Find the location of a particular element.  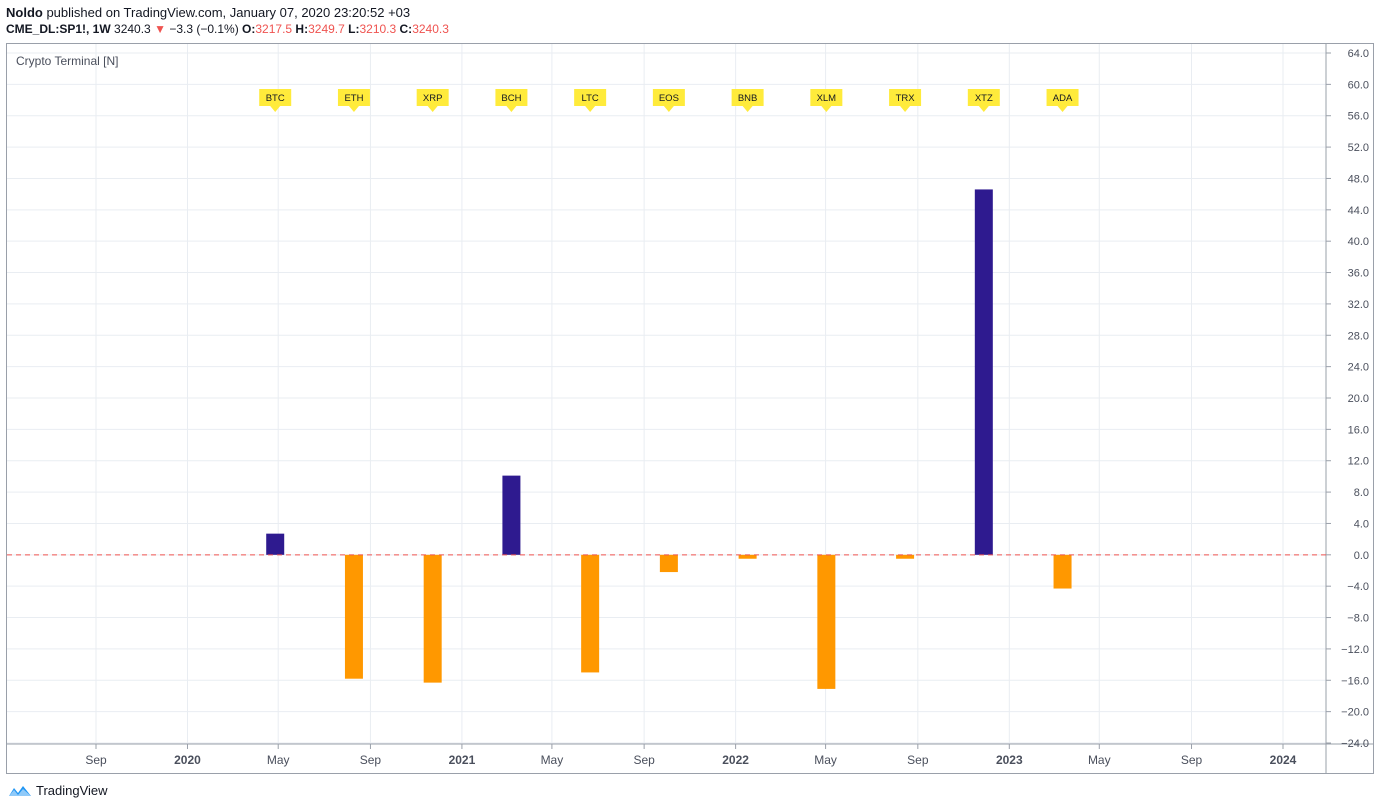

bar-eos is located at coordinates (668, 563).